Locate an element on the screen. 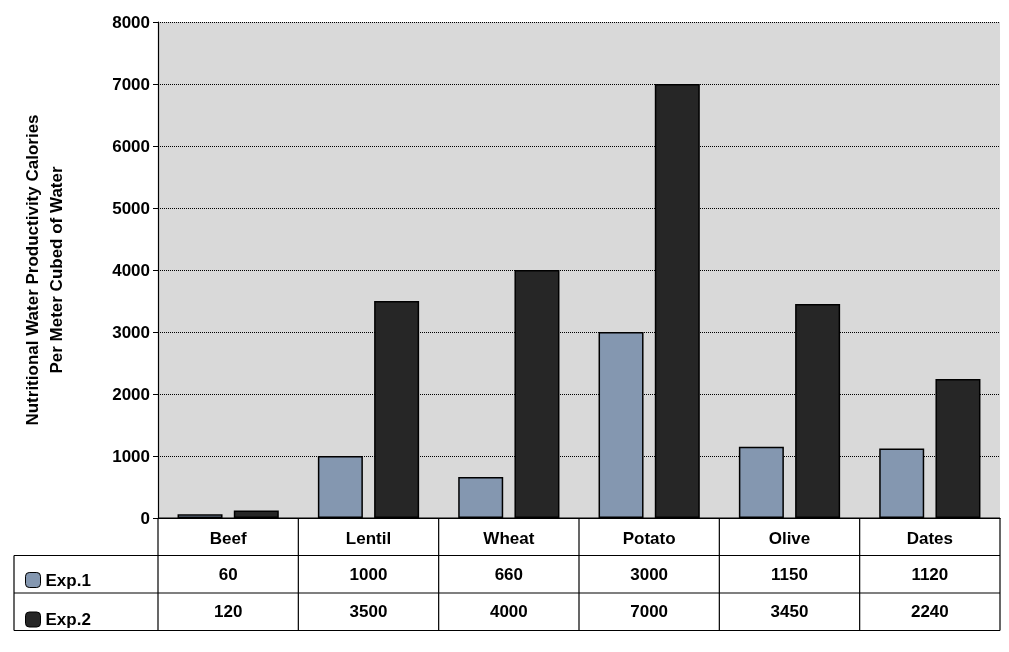 The image size is (1009, 652). y-axis-title: Nutritional Water Productivity Calories Per Meter Cubed of Water is located at coordinates (44, 270).